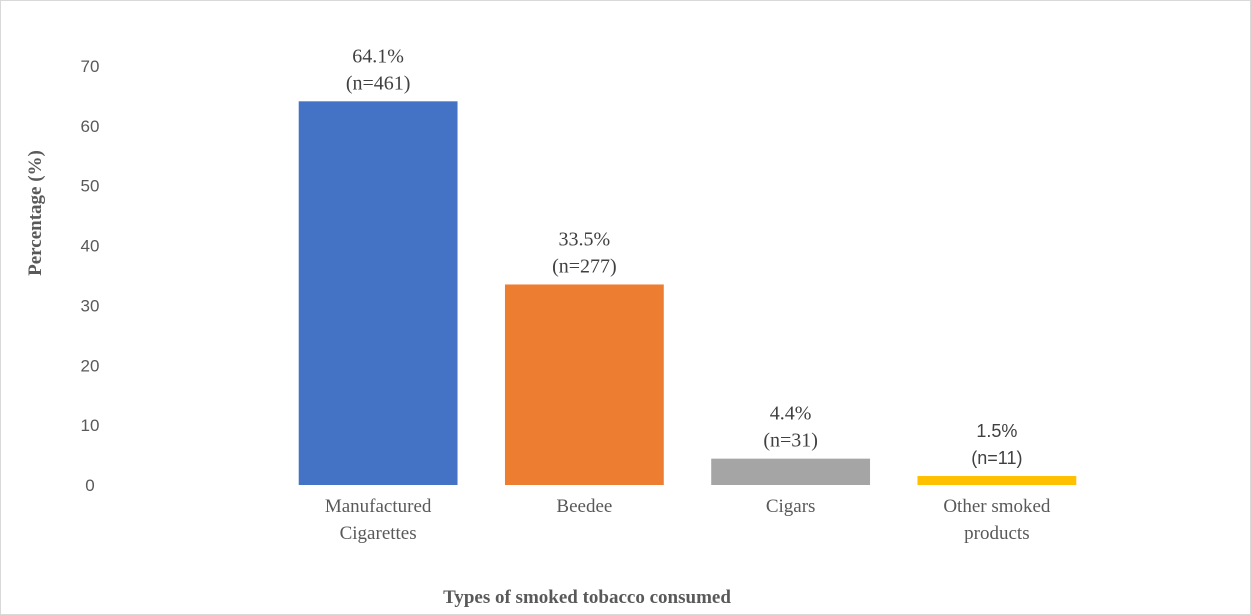 This screenshot has width=1251, height=615. I want to click on category-label: Other smoked, so click(997, 506).